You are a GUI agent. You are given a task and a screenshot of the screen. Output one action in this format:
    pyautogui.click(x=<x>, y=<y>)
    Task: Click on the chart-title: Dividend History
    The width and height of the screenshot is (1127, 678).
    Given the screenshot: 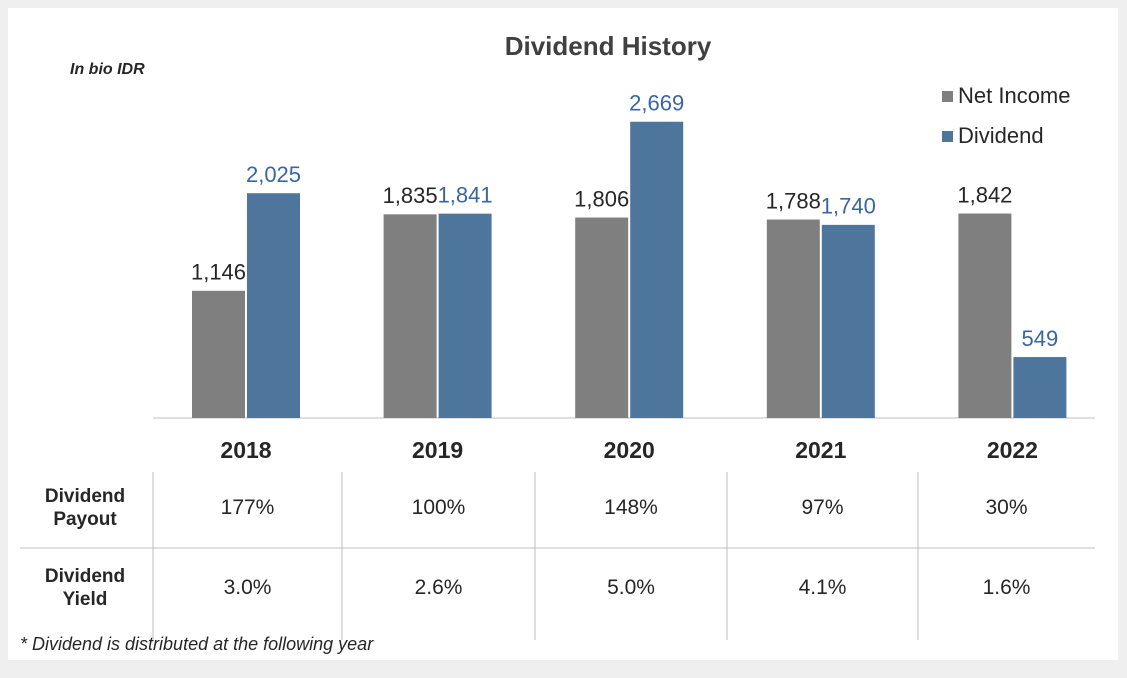 What is the action you would take?
    pyautogui.click(x=608, y=46)
    